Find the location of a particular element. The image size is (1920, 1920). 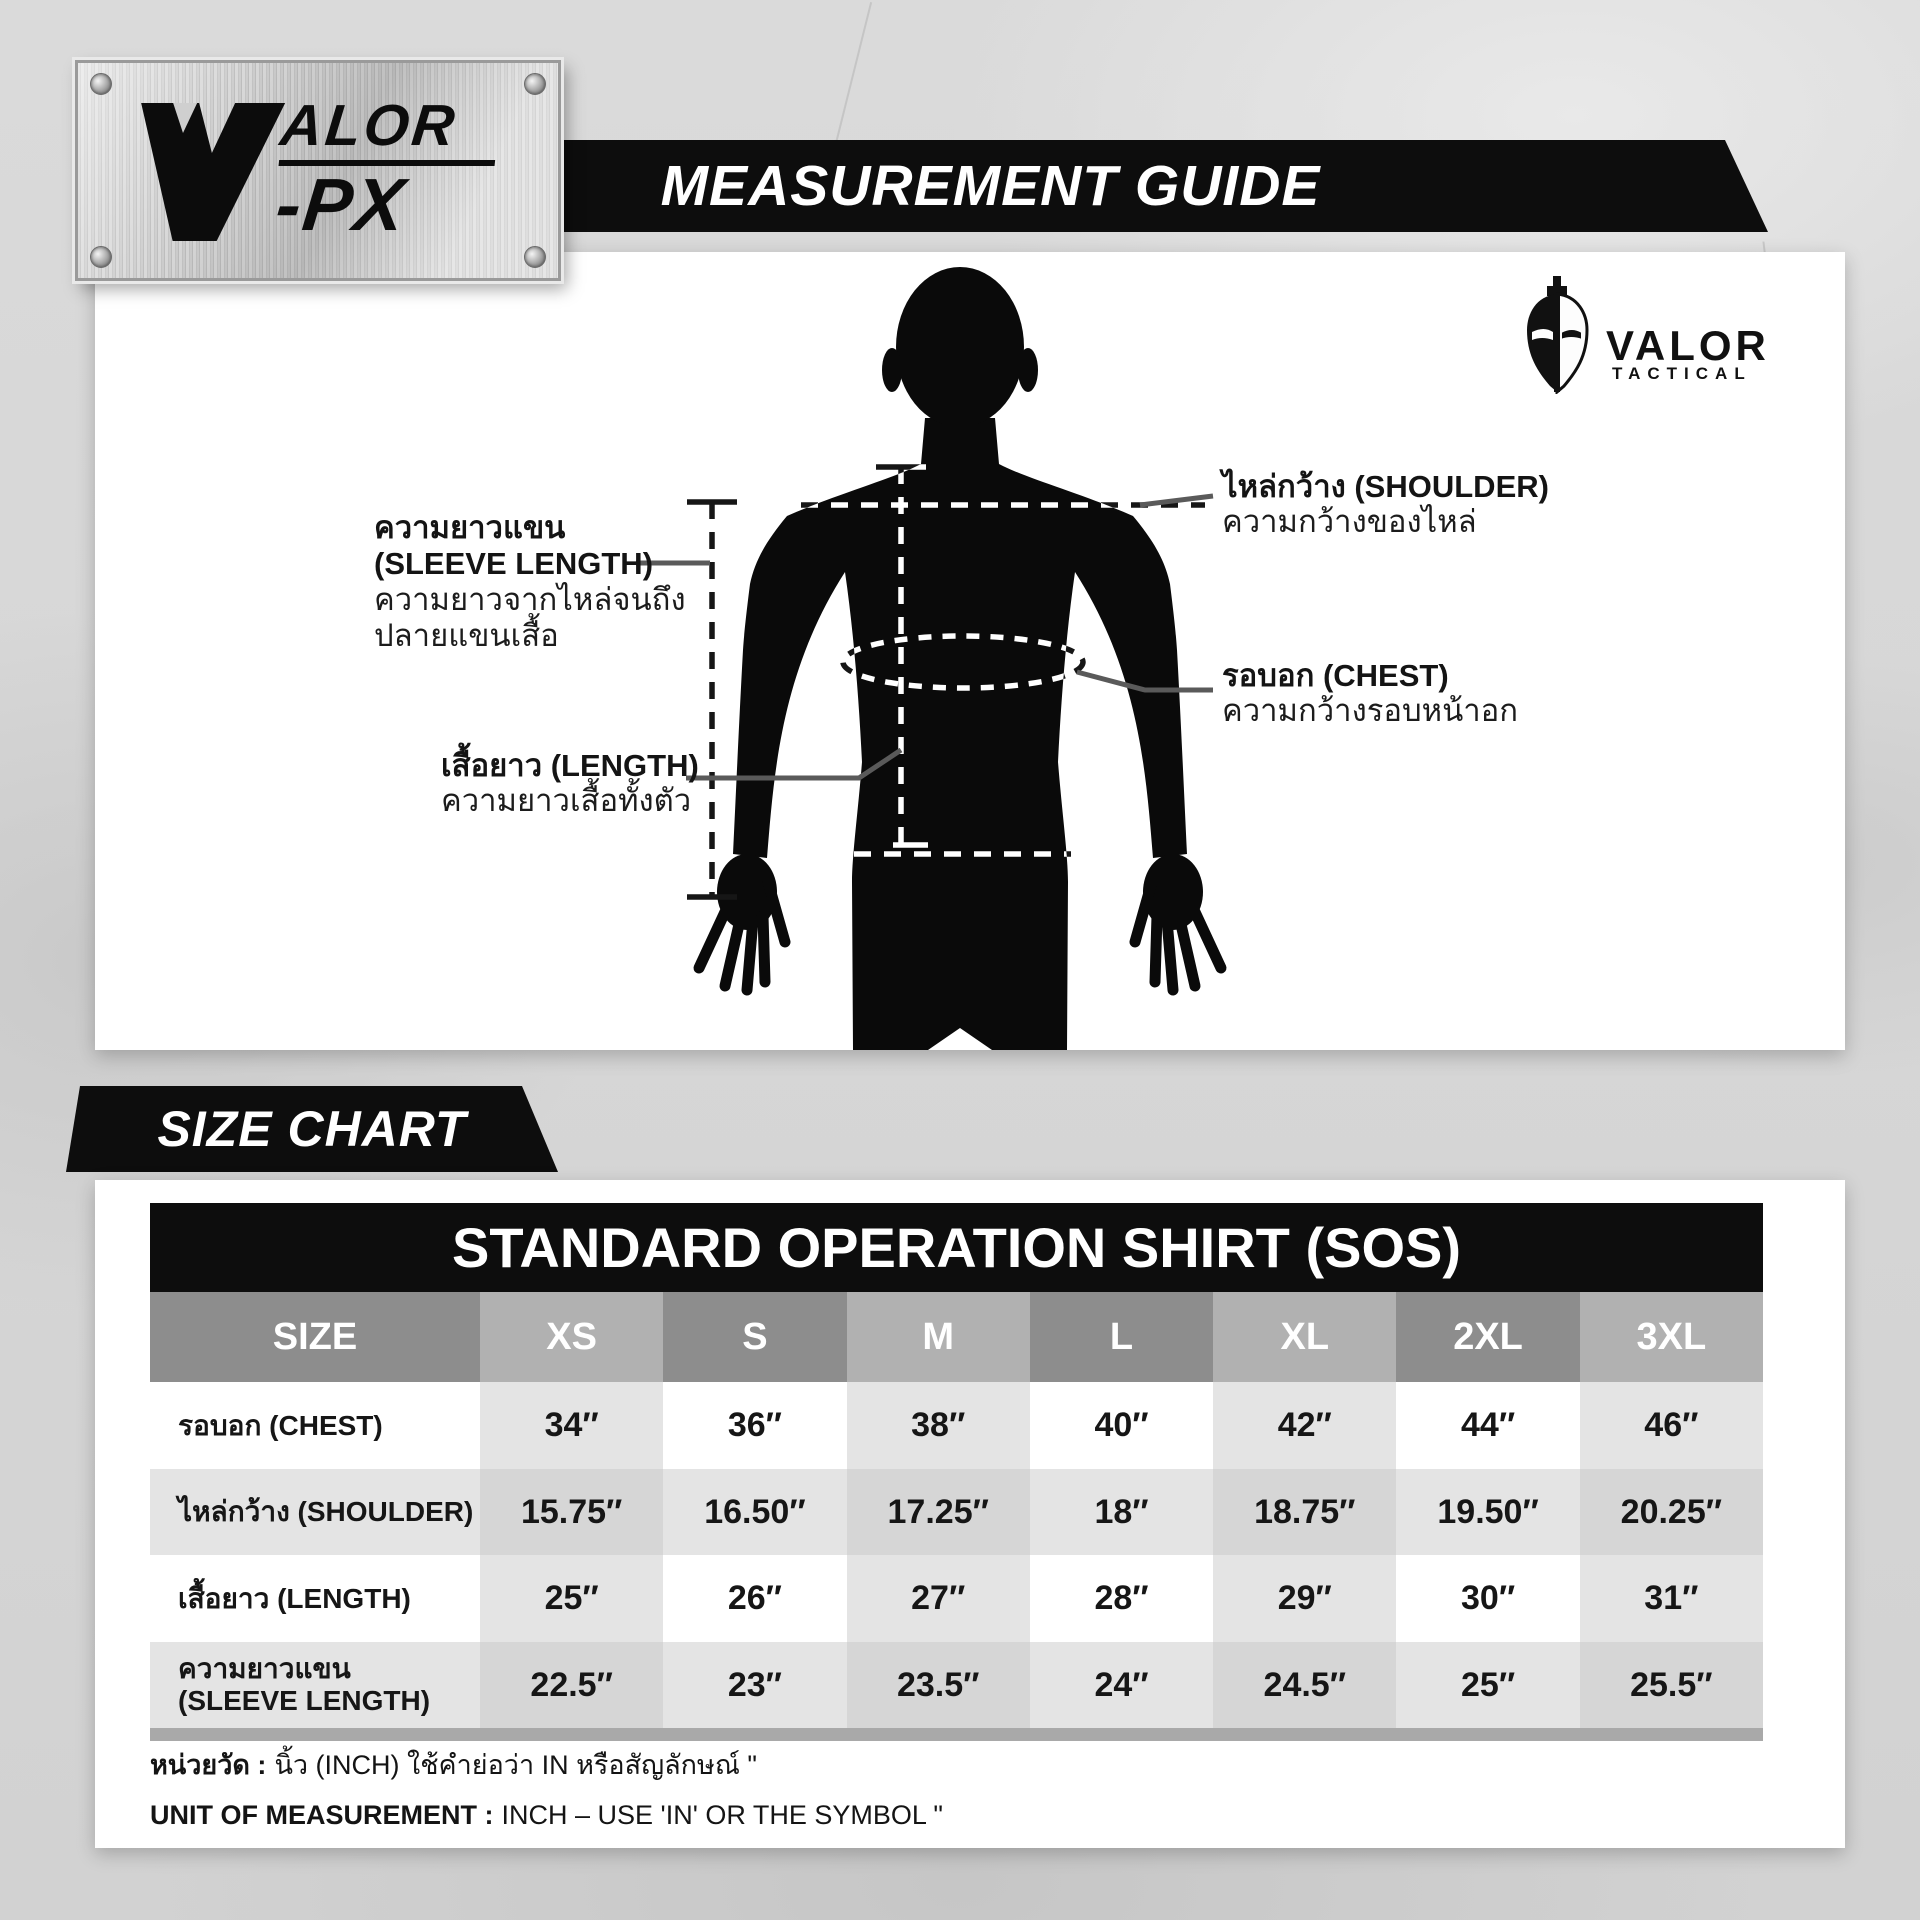

row-label-text: เสื้อยาว (LENGTH) is located at coordinates (294, 1598).